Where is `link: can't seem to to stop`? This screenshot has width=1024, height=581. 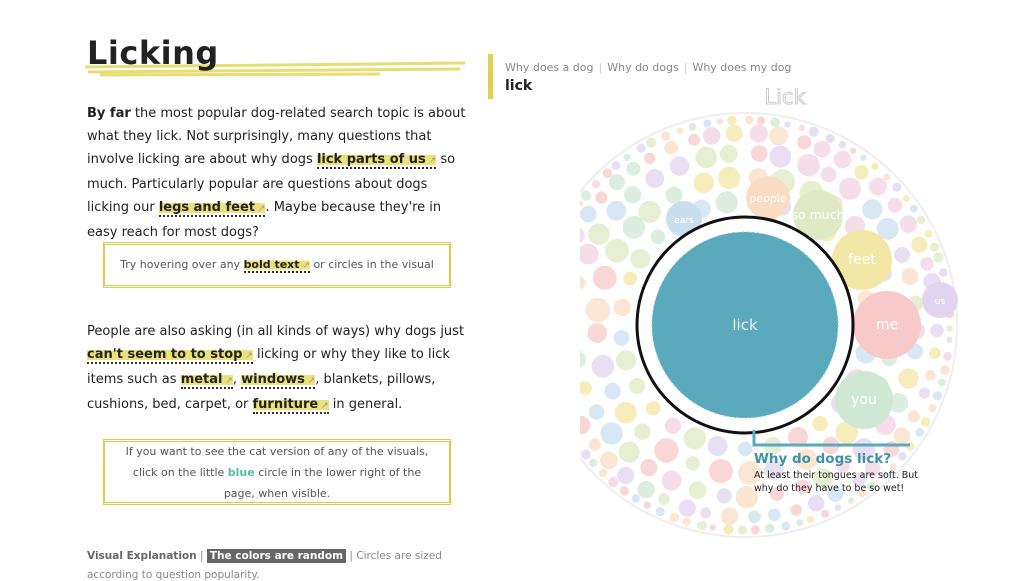
link: can't seem to to stop is located at coordinates (170, 355).